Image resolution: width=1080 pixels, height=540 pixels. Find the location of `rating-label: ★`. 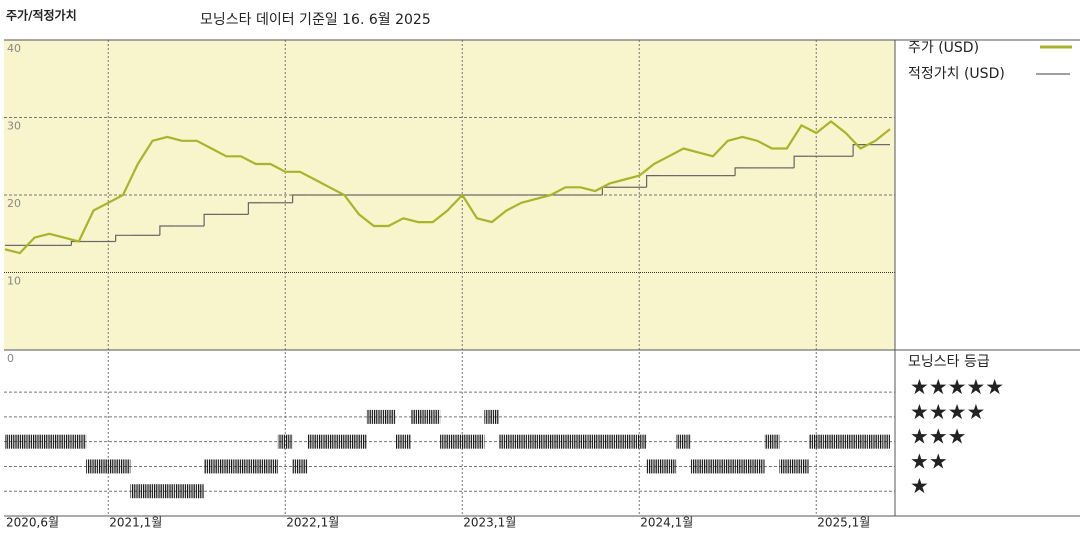

rating-label: ★ is located at coordinates (919, 486).